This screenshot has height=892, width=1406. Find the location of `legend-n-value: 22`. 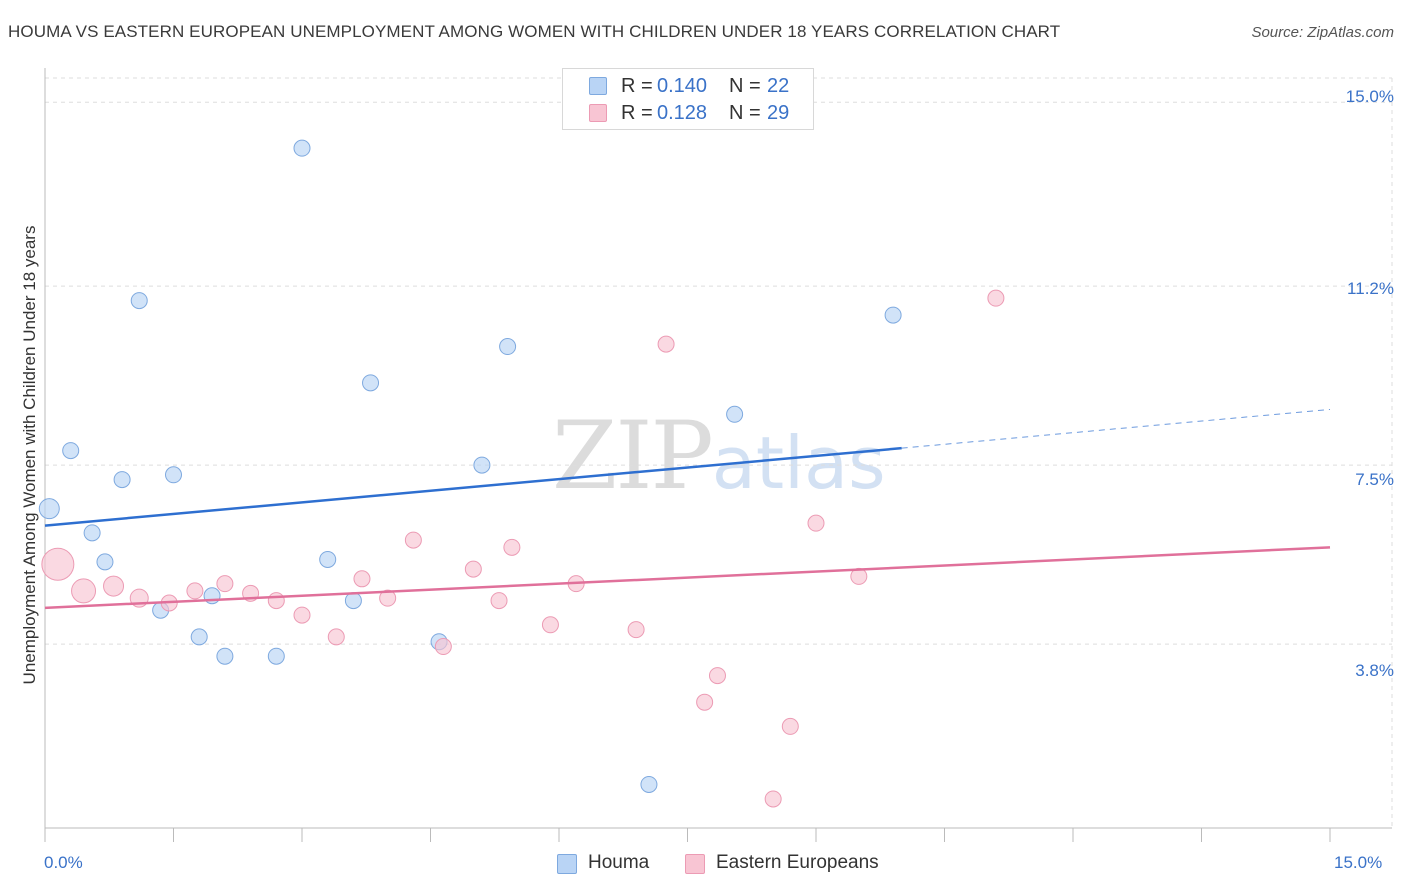

legend-n-value: 22 is located at coordinates (778, 86).